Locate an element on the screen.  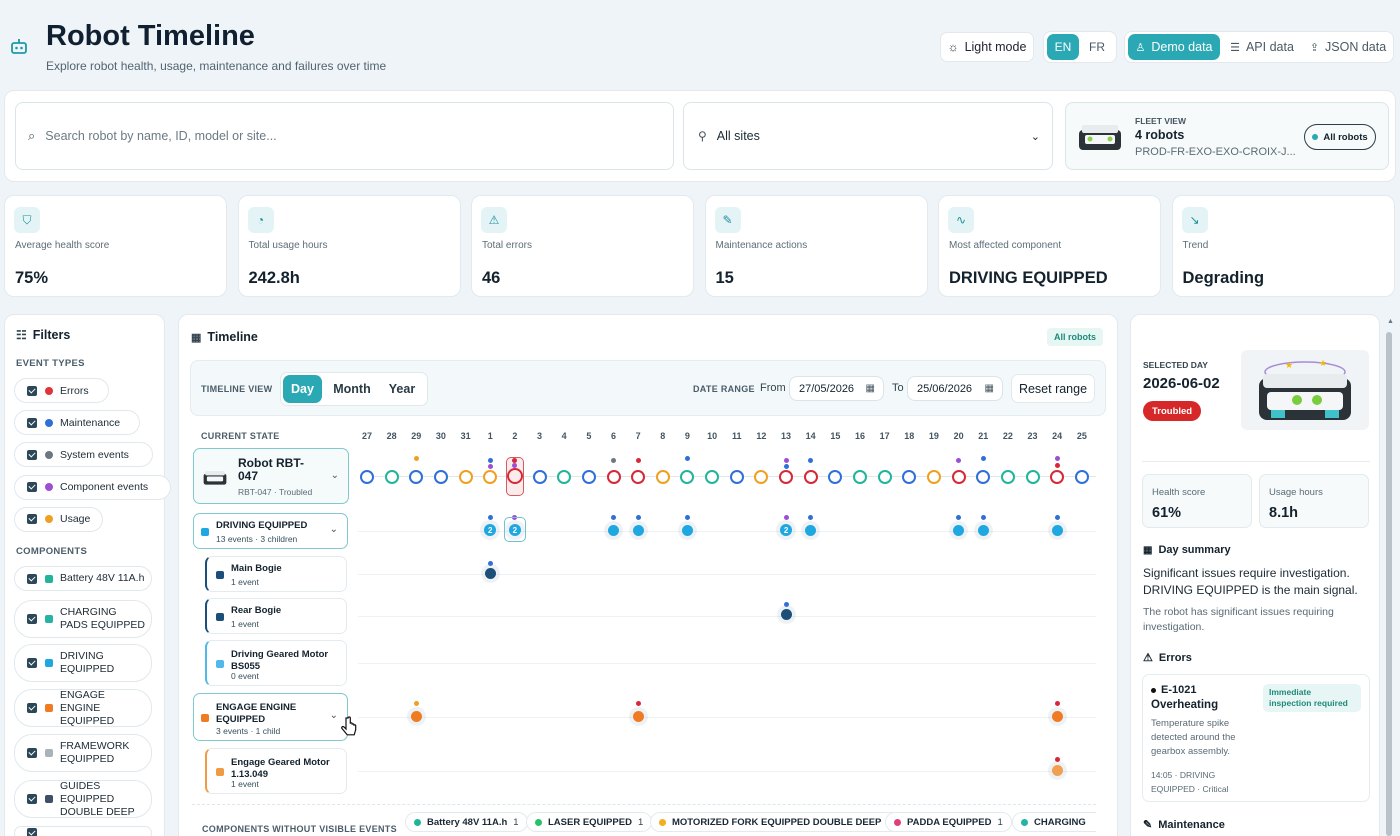
hidden-component-chip: CHARGING is located at coordinates (1054, 822).